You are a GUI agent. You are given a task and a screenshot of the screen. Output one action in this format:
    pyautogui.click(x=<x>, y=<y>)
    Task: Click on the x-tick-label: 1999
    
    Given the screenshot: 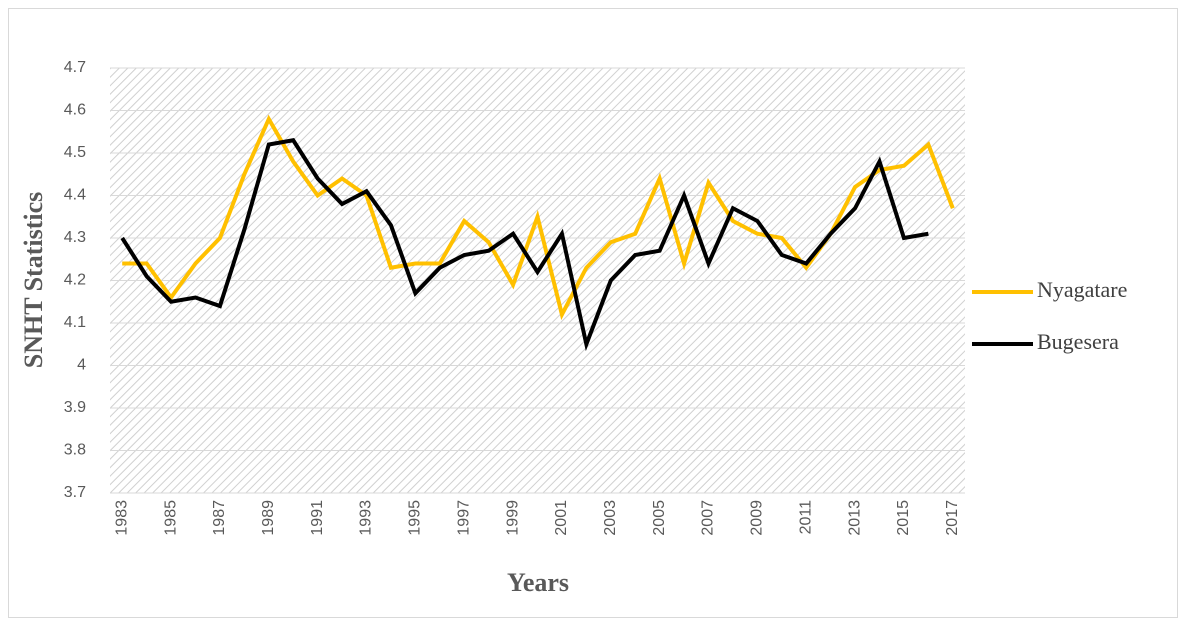 What is the action you would take?
    pyautogui.click(x=512, y=518)
    